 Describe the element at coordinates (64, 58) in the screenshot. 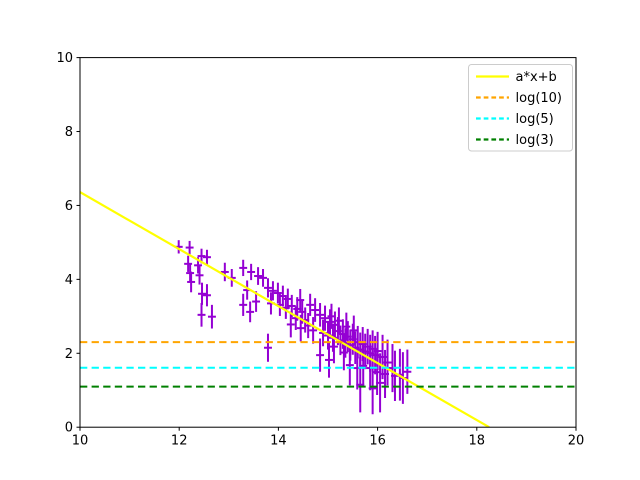

I see `y-tick-label: 10` at that location.